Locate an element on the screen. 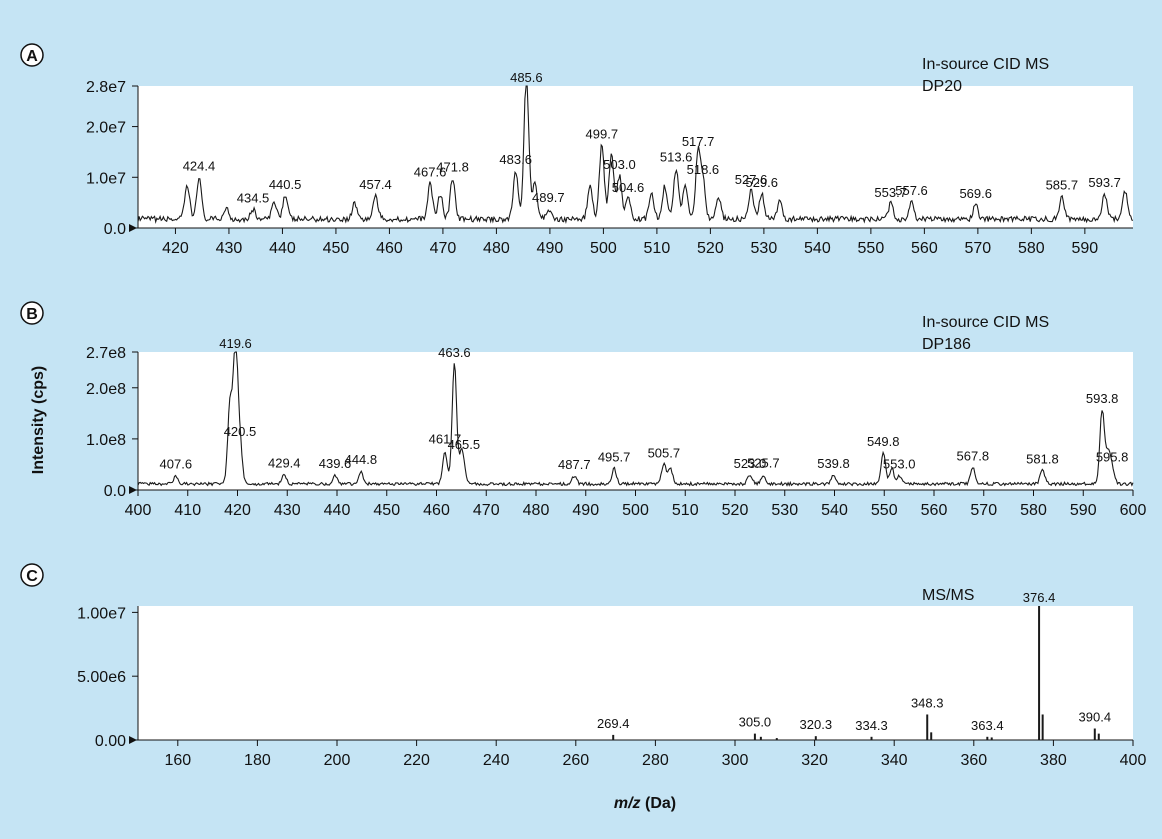 The height and width of the screenshot is (839, 1162). peak-label: 485.6 is located at coordinates (526, 77).